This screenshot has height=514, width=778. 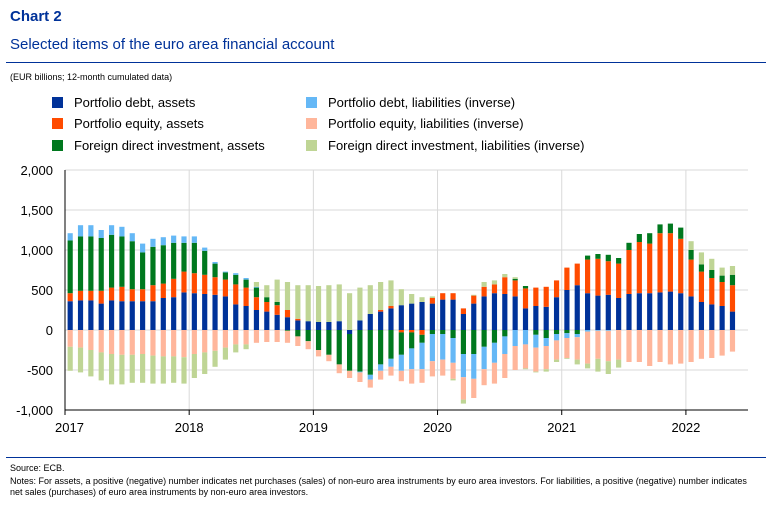 What do you see at coordinates (36, 170) in the screenshot?
I see `y-tick-label: 2,000` at bounding box center [36, 170].